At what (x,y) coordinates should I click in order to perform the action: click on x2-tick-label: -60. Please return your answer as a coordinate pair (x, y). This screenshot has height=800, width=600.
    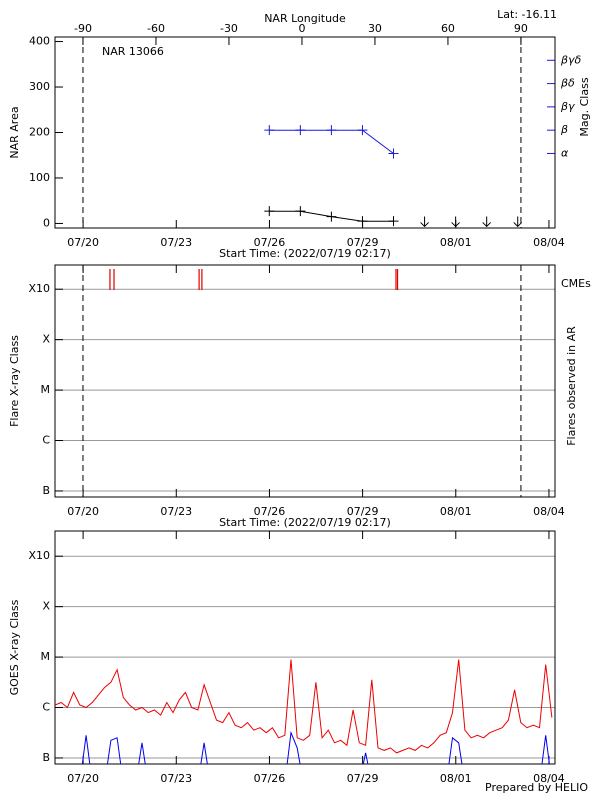
    Looking at the image, I should click on (156, 28).